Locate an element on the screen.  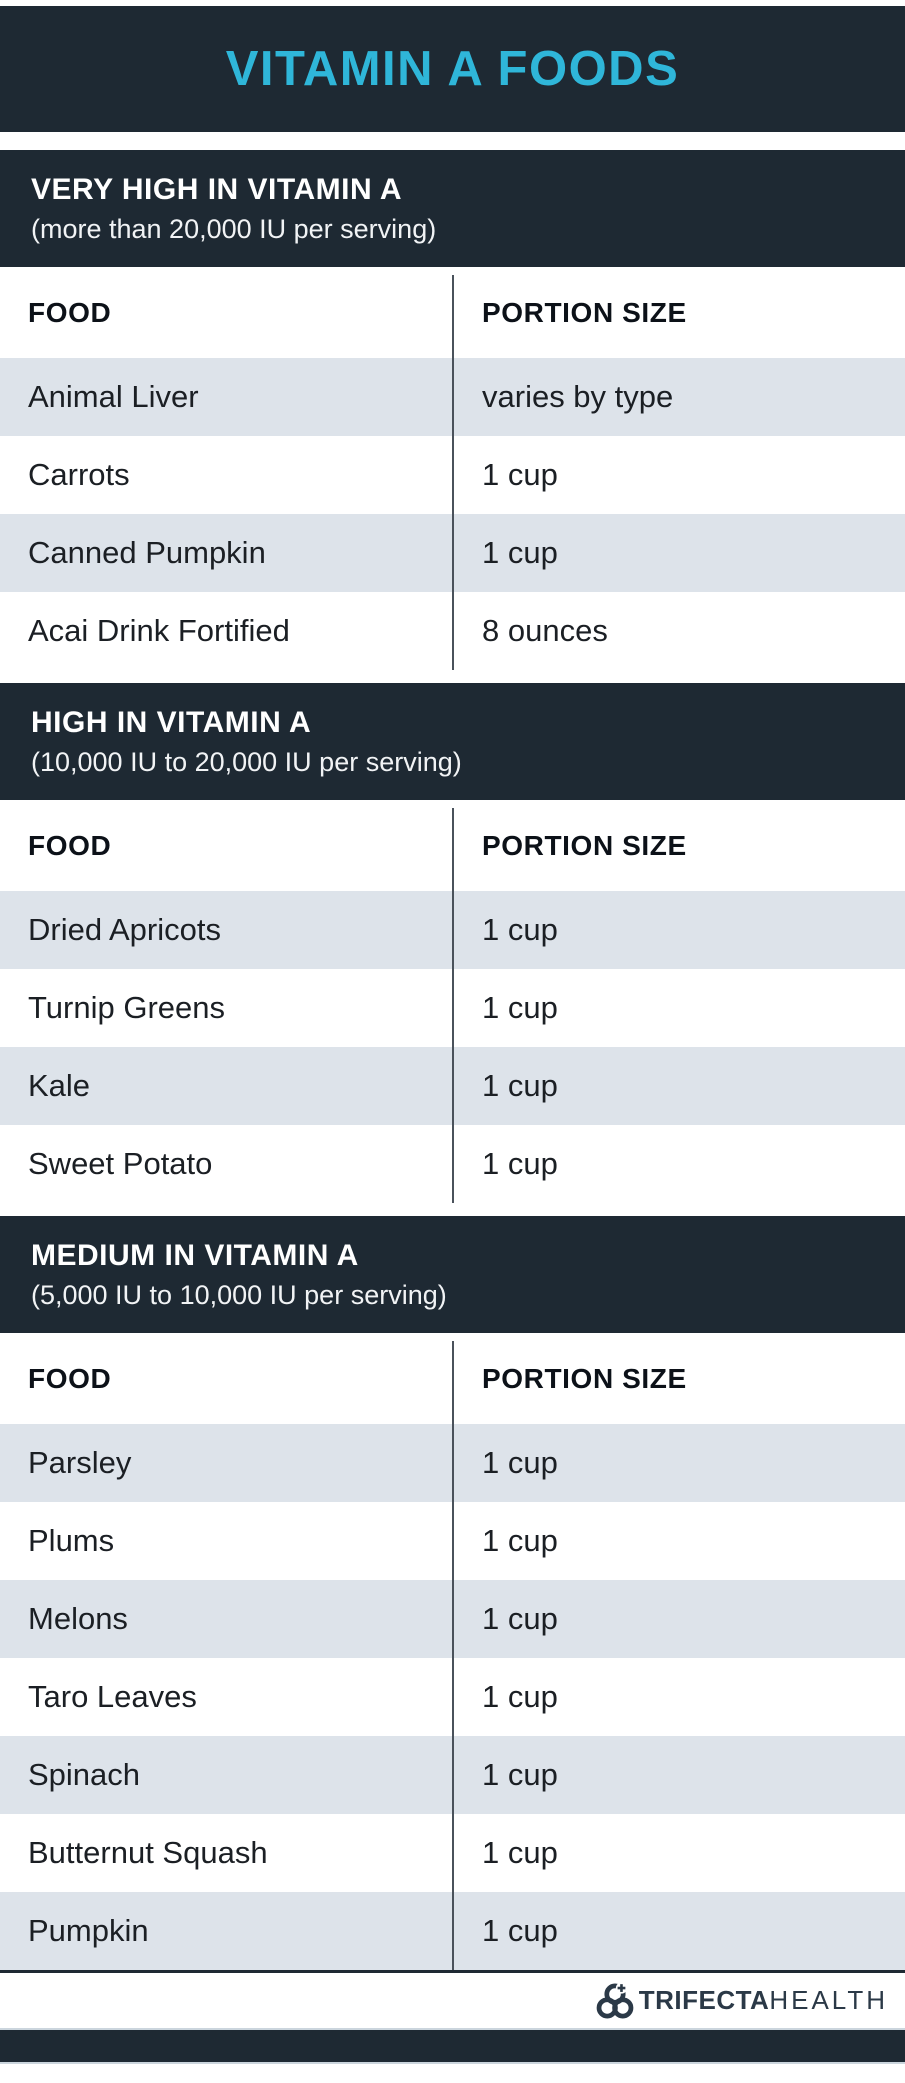
food-cell: Carrots is located at coordinates (79, 474).